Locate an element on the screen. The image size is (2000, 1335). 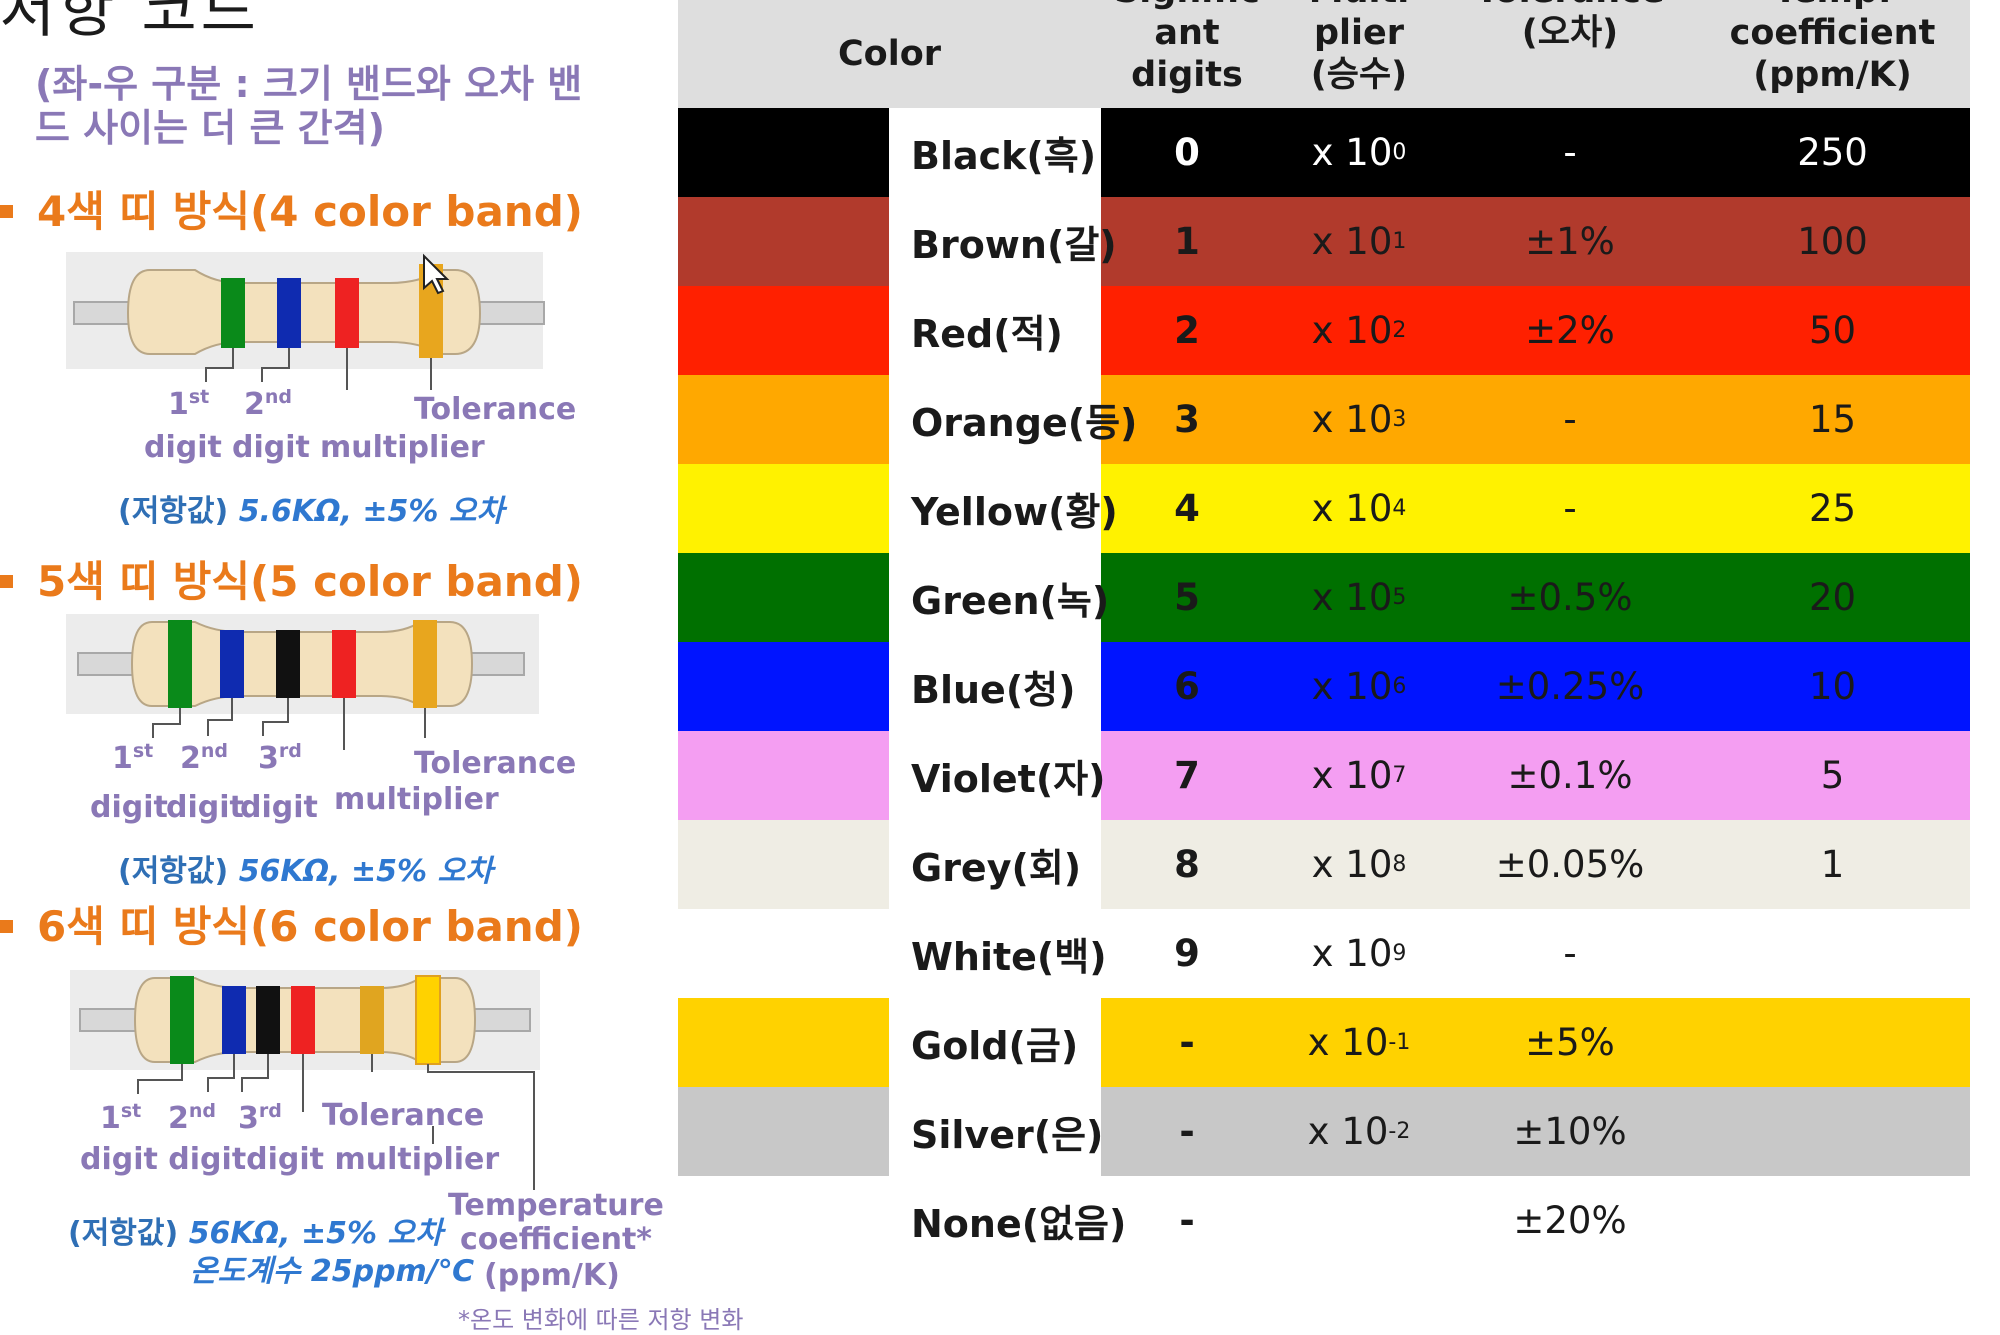
color-name: Grey(회) is located at coordinates (995, 864).